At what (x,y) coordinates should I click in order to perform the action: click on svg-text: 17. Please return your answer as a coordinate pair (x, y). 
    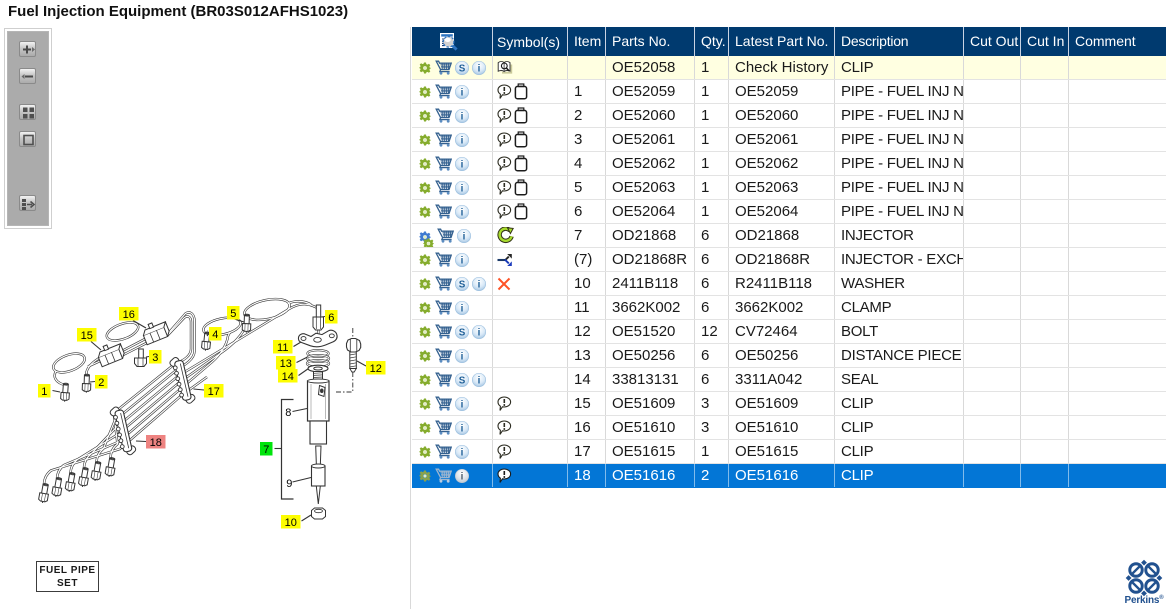
    Looking at the image, I should click on (214, 392).